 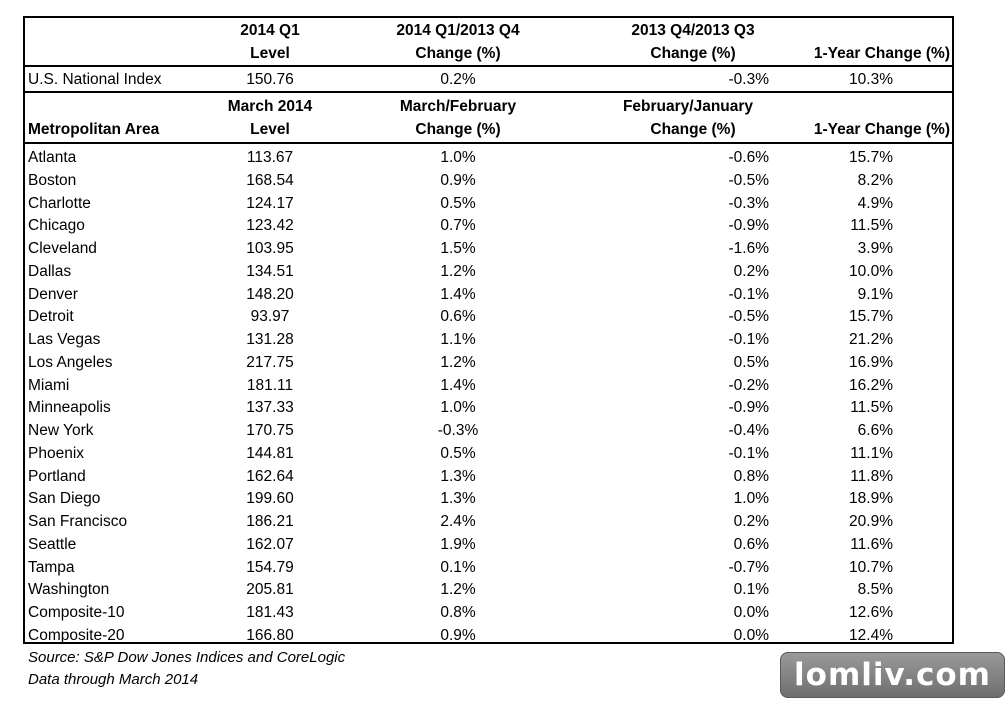 What do you see at coordinates (488, 362) in the screenshot?
I see `table-row: Los Angeles 217.75 1.2% 0.5% 16.9%` at bounding box center [488, 362].